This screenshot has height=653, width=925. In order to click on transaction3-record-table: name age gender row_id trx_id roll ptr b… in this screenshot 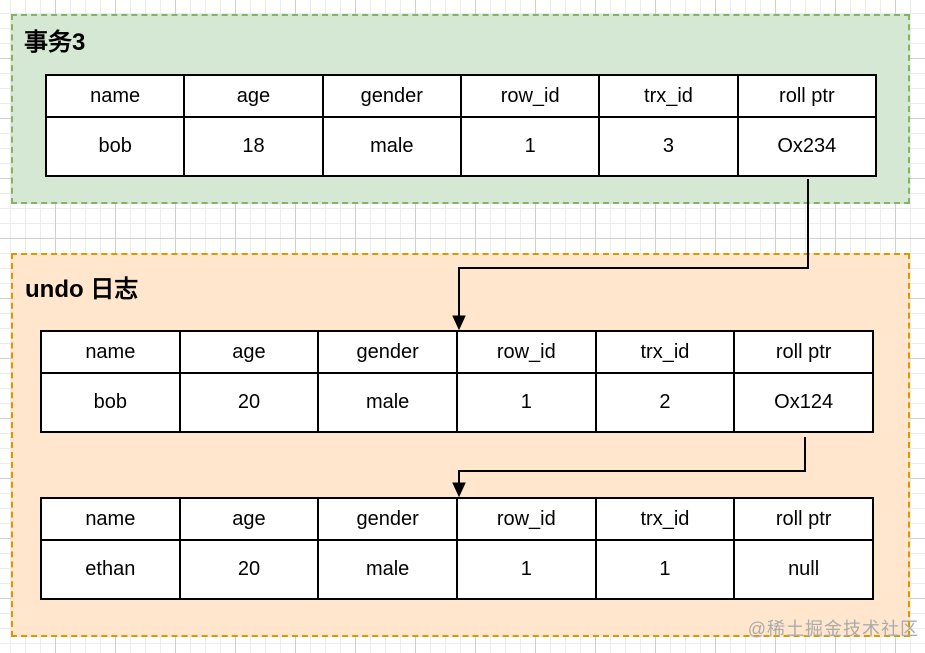, I will do `click(461, 125)`.